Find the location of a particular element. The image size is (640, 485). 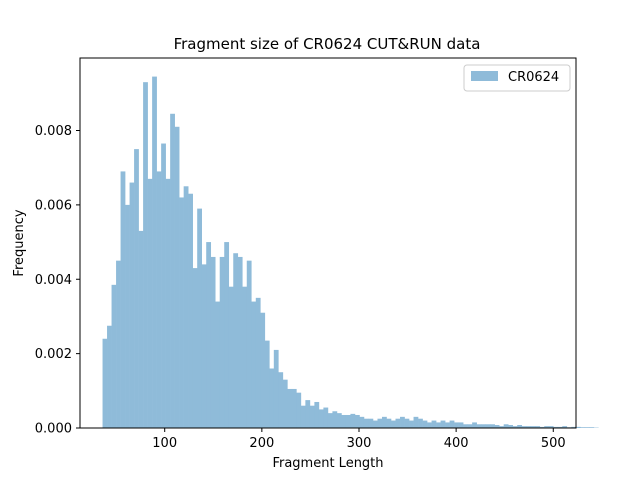

legend: CR0624 is located at coordinates (517, 78).